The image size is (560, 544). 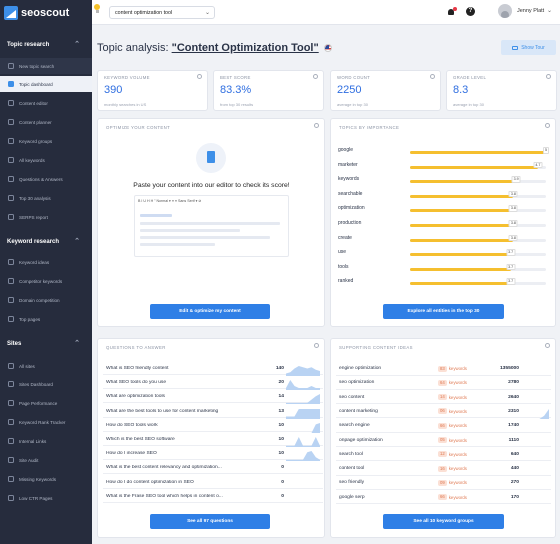 What do you see at coordinates (348, 164) in the screenshot?
I see `topic-name: marketer` at bounding box center [348, 164].